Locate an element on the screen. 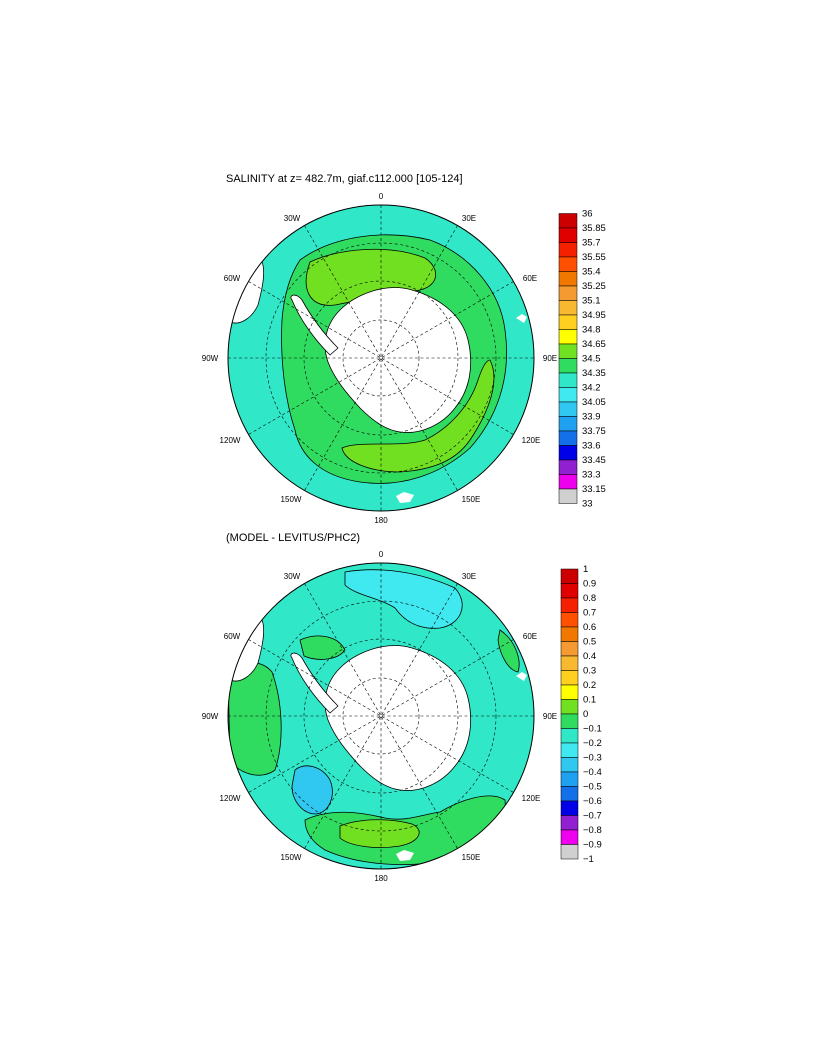 The height and width of the screenshot is (1055, 818). lon-label: 150E is located at coordinates (471, 857).